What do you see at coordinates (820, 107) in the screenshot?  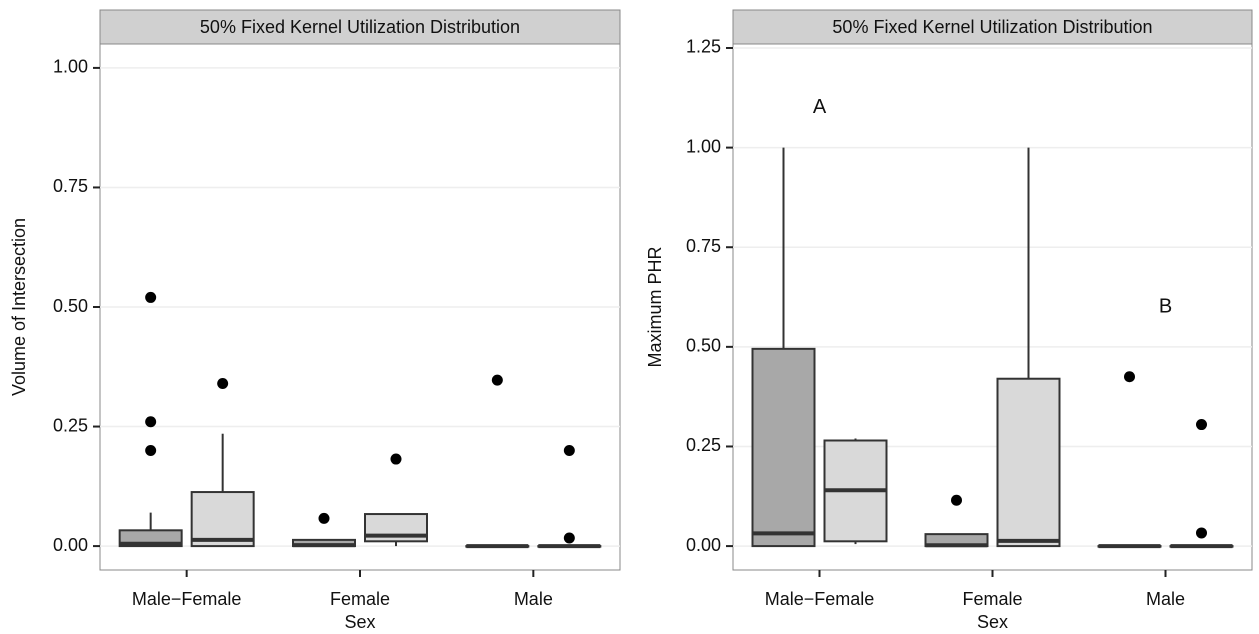 I see `annotation: A` at bounding box center [820, 107].